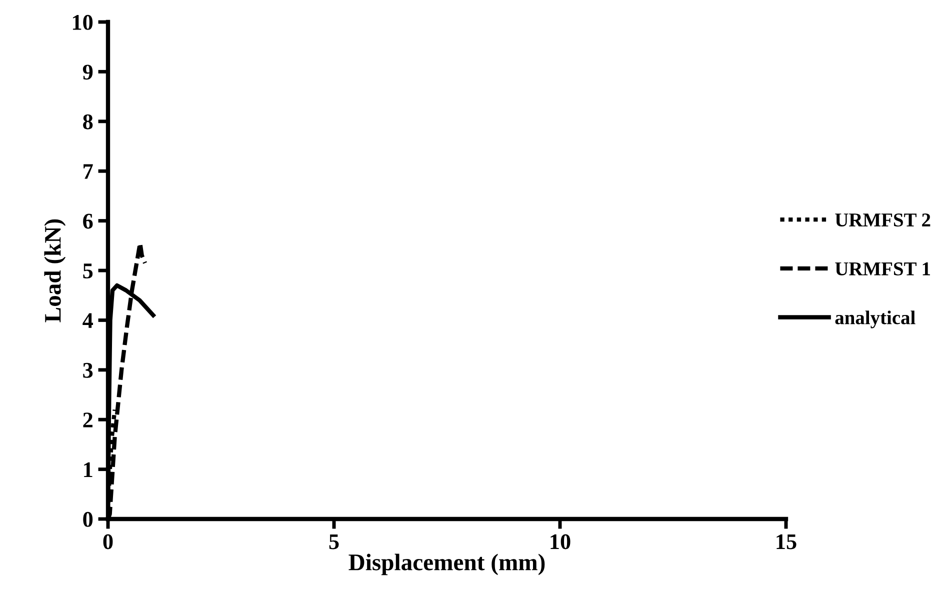  I want to click on y-tick-label: 7, so click(88, 171).